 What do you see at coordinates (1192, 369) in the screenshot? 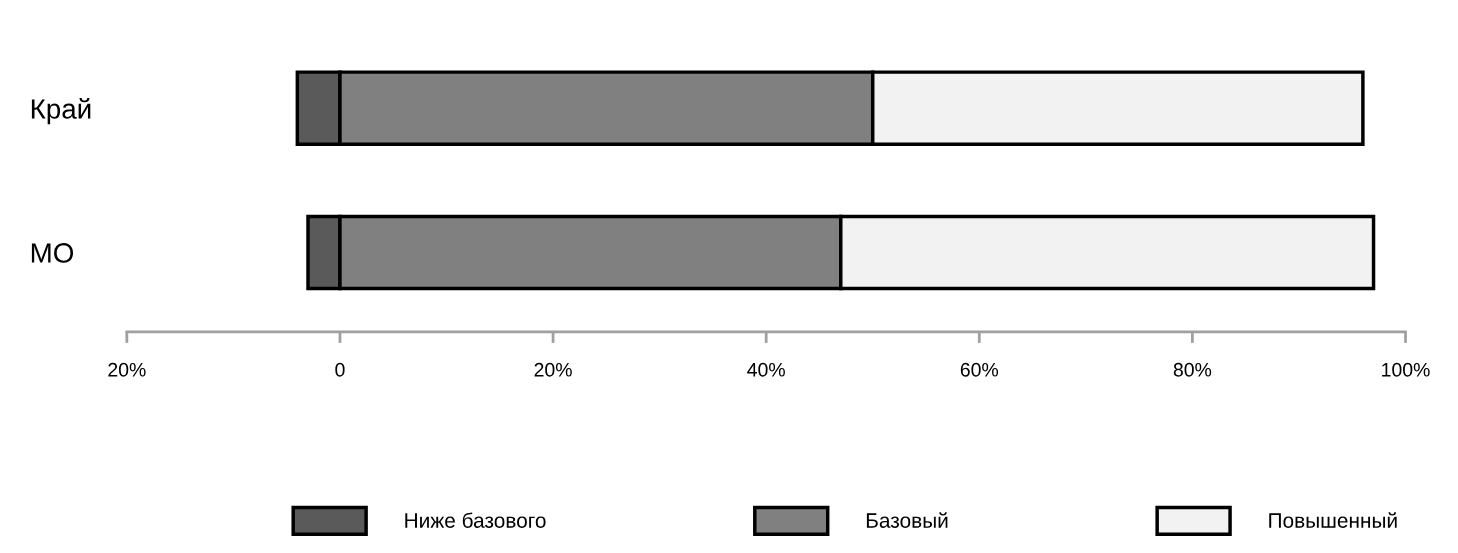
I see `x-tick-label: 80%` at bounding box center [1192, 369].